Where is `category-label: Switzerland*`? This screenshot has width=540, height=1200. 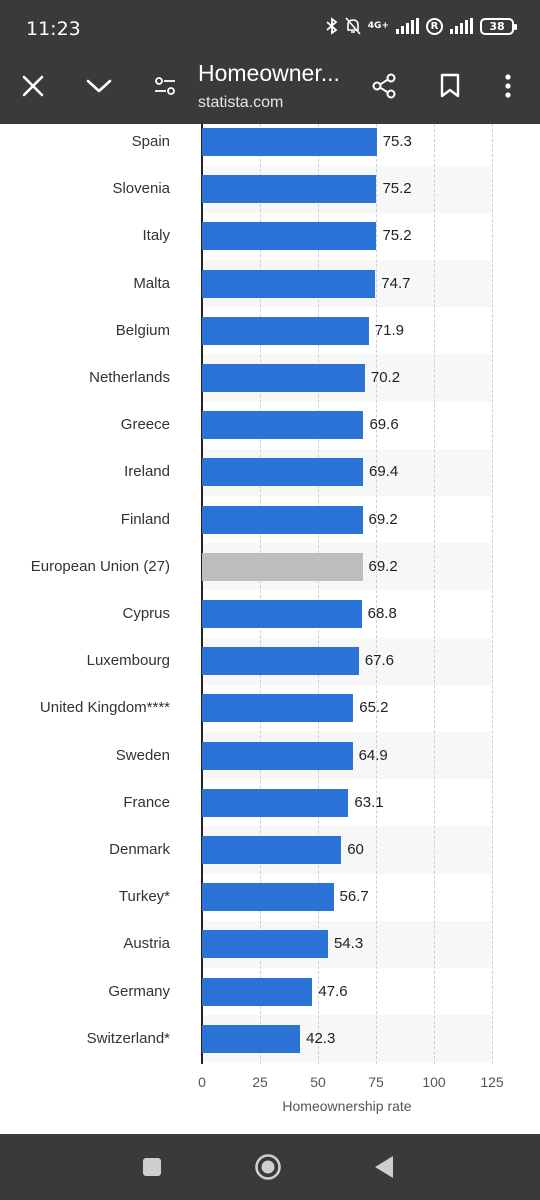 category-label: Switzerland* is located at coordinates (128, 1038).